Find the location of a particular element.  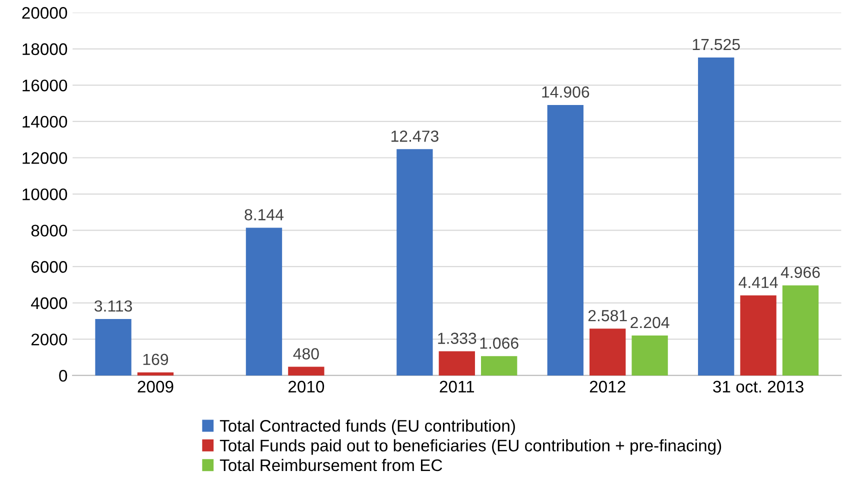

y-tick-label: 12000 is located at coordinates (45, 158).